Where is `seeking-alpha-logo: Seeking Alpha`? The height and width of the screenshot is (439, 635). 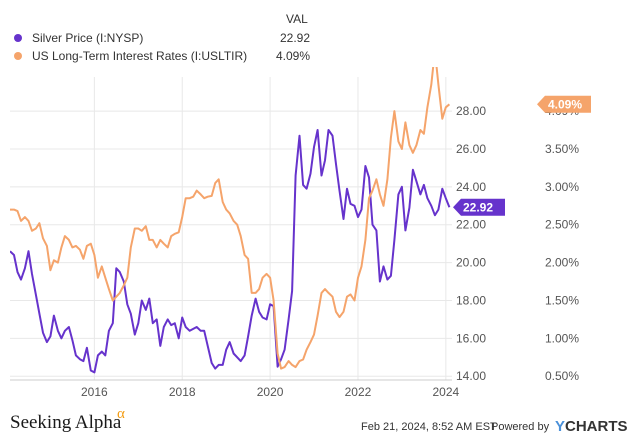
seeking-alpha-logo: Seeking Alpha is located at coordinates (66, 422).